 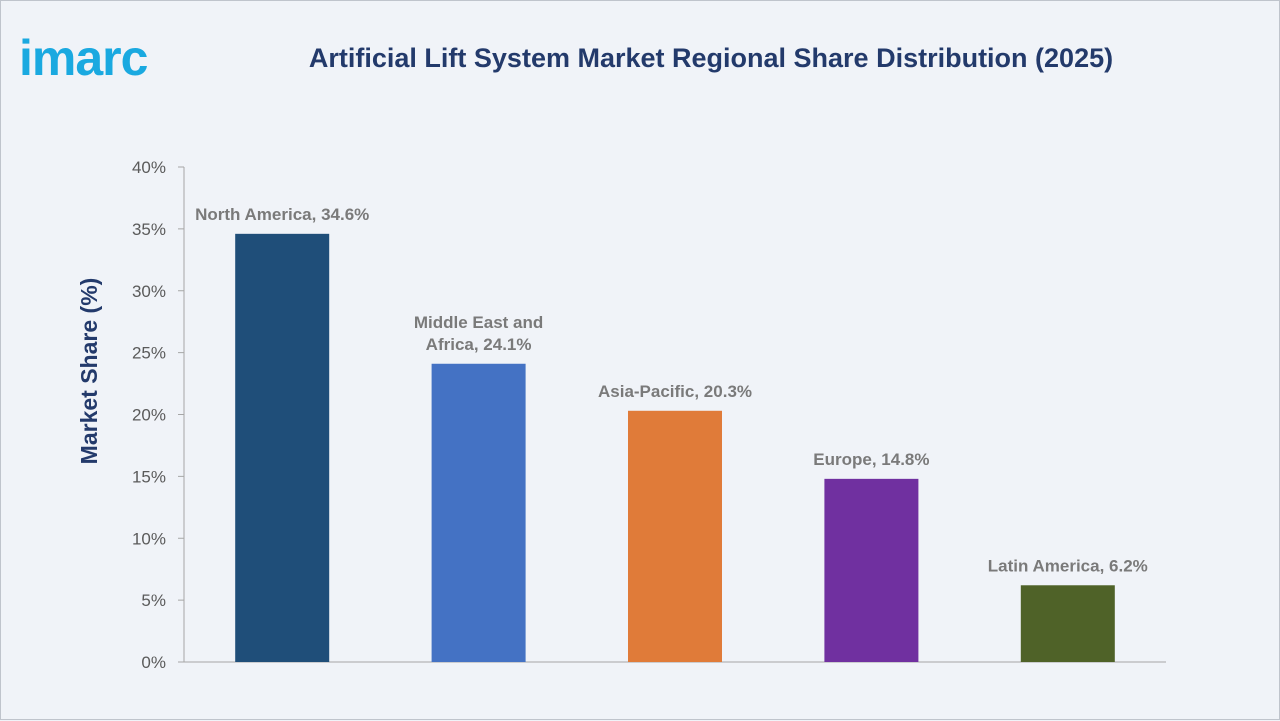 What do you see at coordinates (479, 344) in the screenshot?
I see `data-label: Africa, 24.1%` at bounding box center [479, 344].